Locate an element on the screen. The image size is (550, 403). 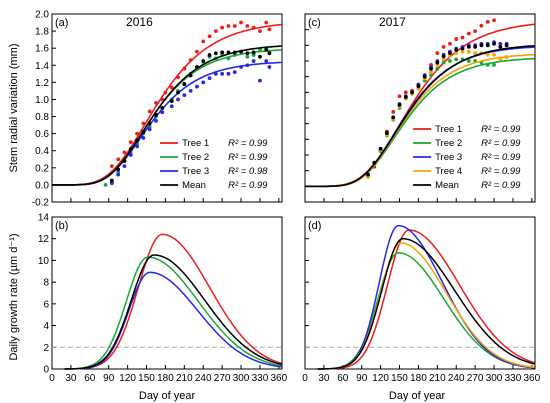
x-tick-label: 330 is located at coordinates (260, 378).